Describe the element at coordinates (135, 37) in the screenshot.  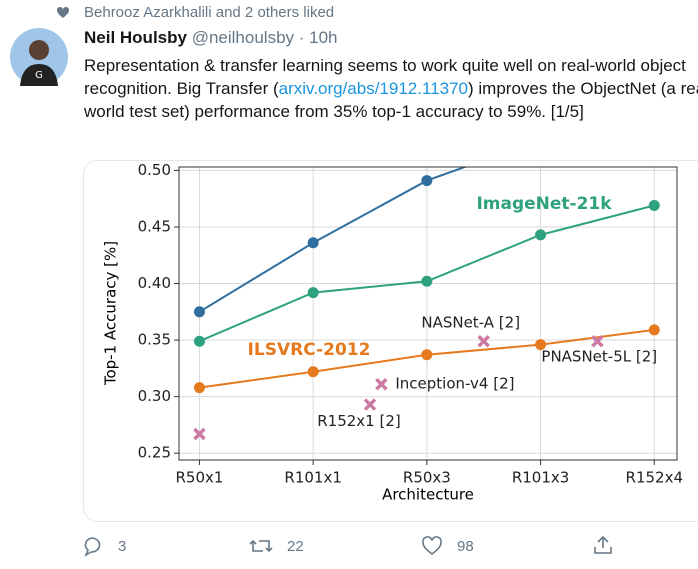
I see `author-name: Neil Houlsby` at that location.